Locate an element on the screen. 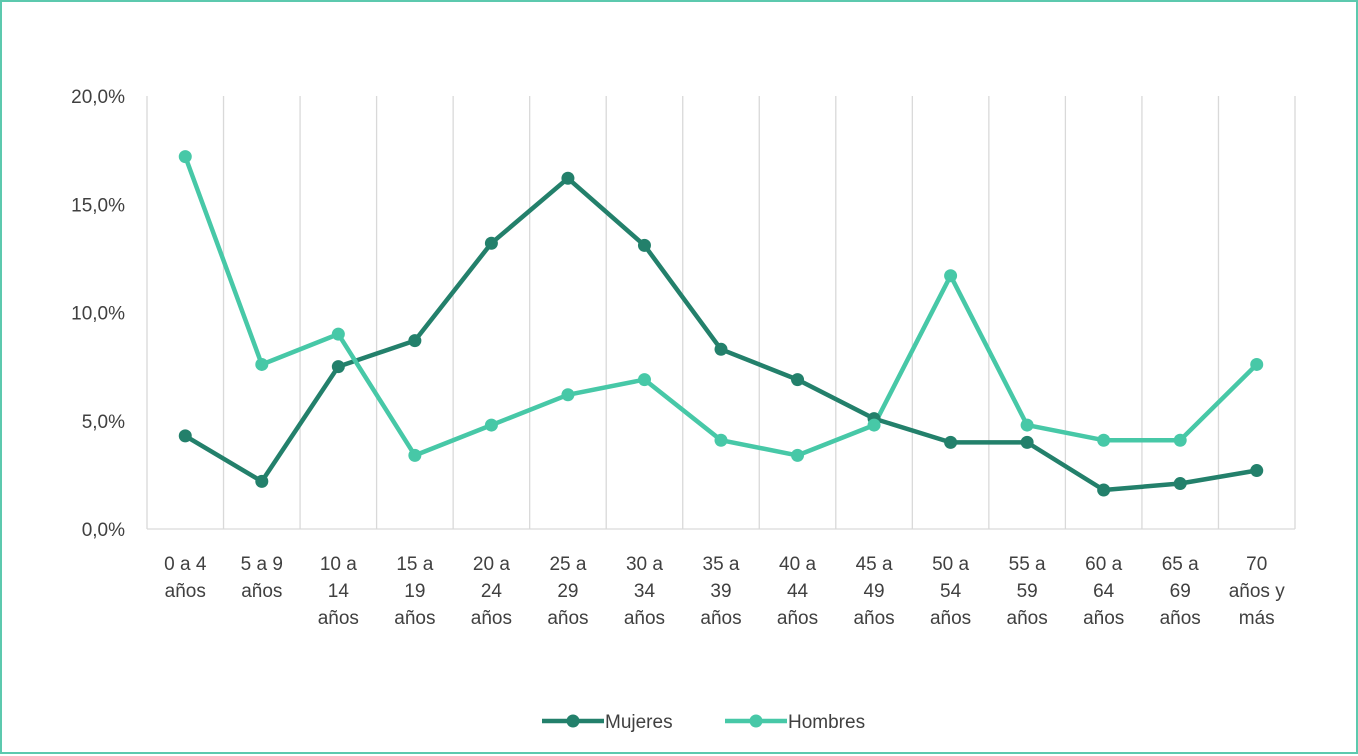 This screenshot has height=756, width=1358. x-tick-label: 5 a 9 años is located at coordinates (262, 578).